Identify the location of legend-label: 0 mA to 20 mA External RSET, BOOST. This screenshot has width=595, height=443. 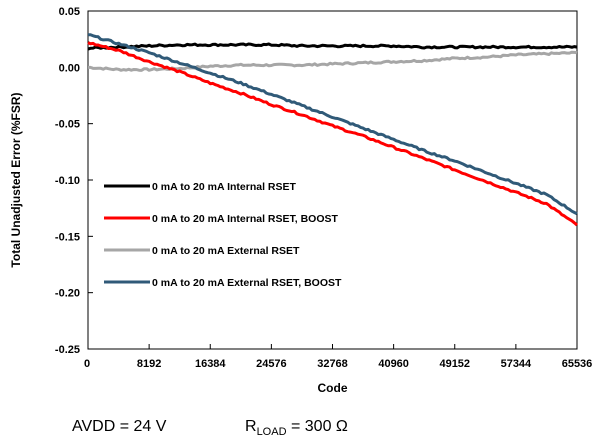
(247, 283).